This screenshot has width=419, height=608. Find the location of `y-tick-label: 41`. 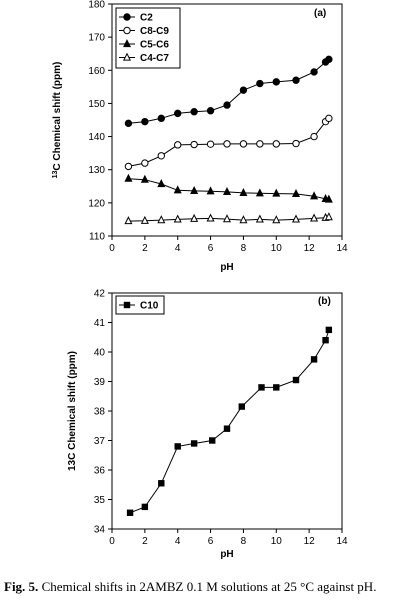

y-tick-label: 41 is located at coordinates (100, 323).